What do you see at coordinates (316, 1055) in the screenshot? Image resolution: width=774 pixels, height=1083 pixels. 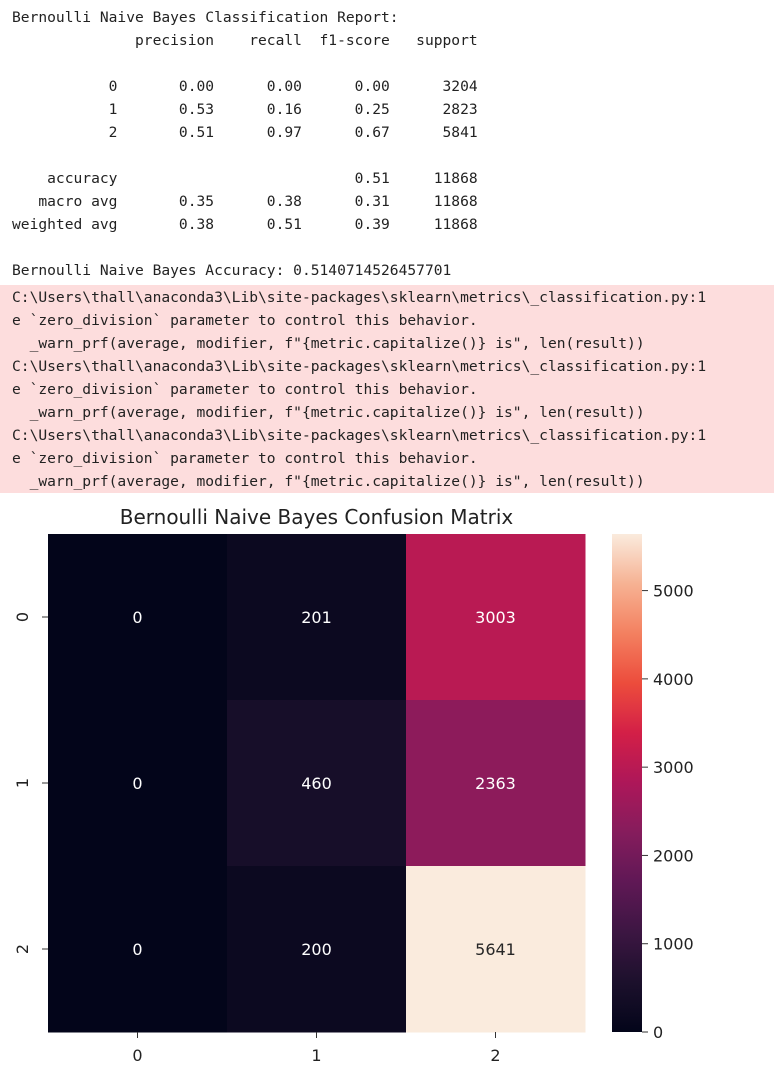 I see `x-tick-label: 1` at bounding box center [316, 1055].